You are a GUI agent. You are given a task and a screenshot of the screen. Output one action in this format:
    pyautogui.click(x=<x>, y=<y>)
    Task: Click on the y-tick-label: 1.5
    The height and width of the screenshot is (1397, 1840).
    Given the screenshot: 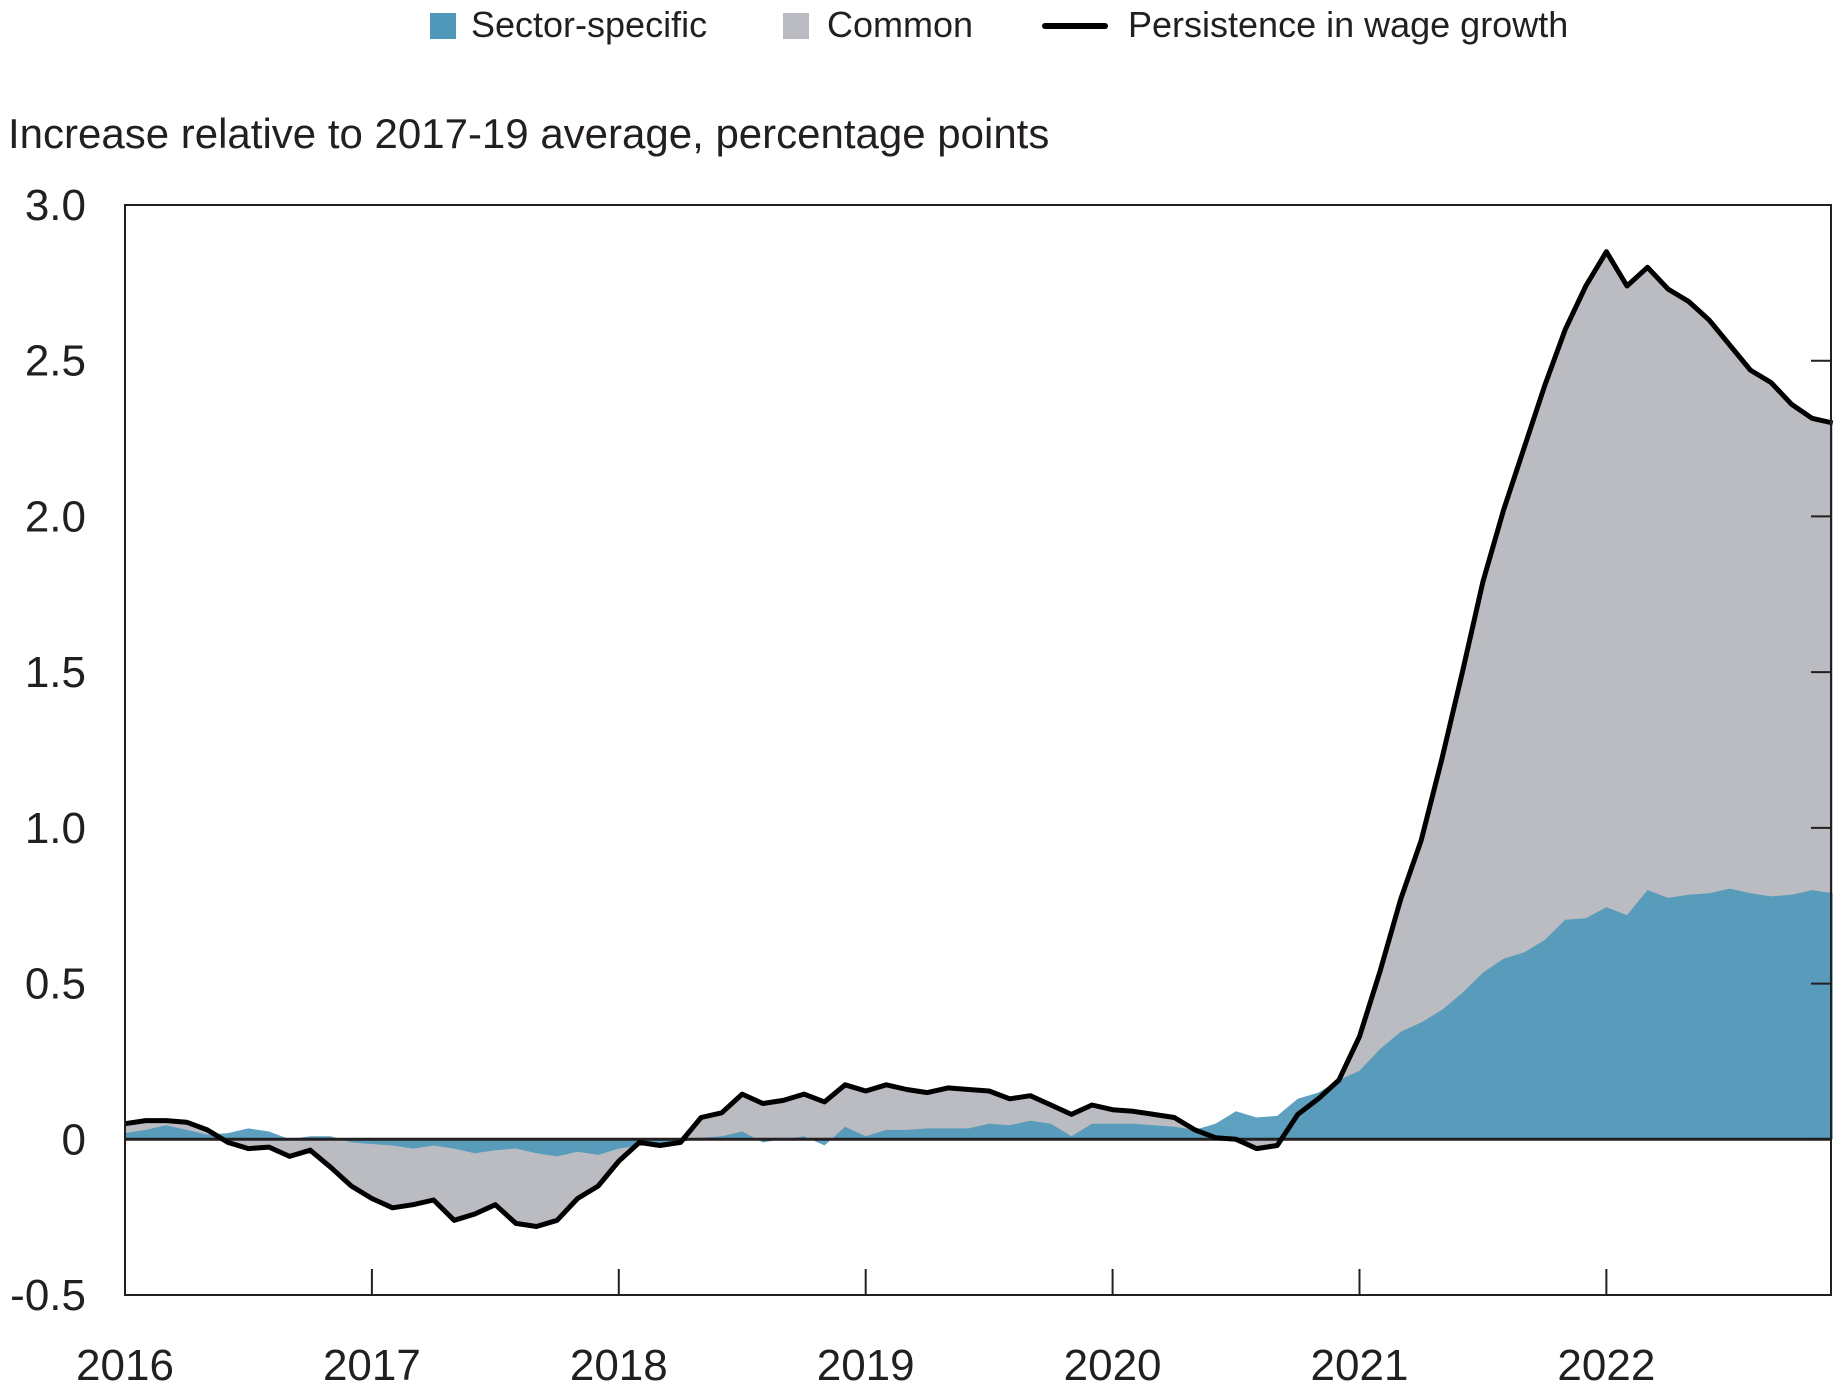 What is the action you would take?
    pyautogui.click(x=55, y=672)
    